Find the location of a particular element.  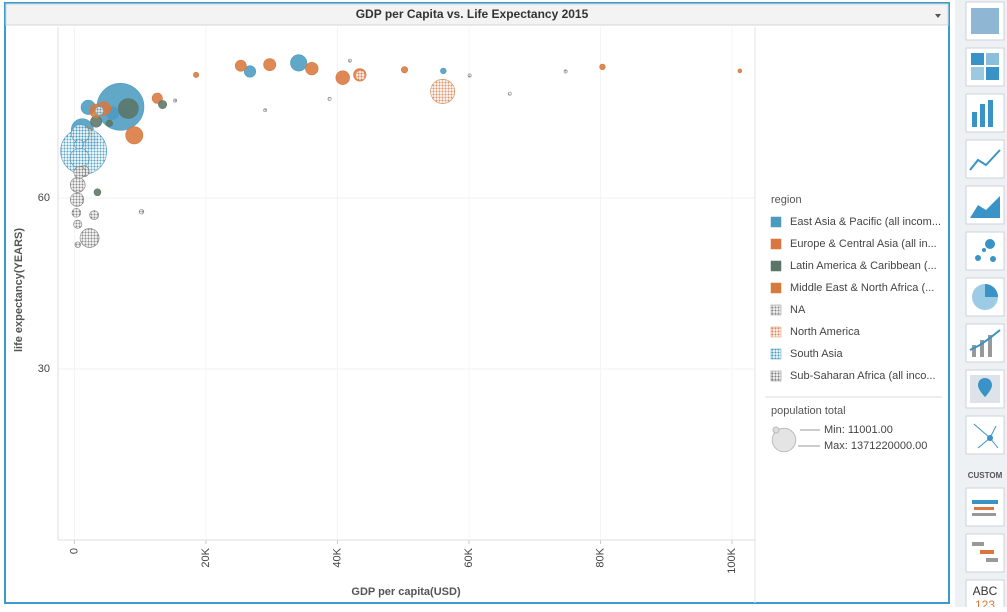

y-tick-label: 60 is located at coordinates (44, 198).